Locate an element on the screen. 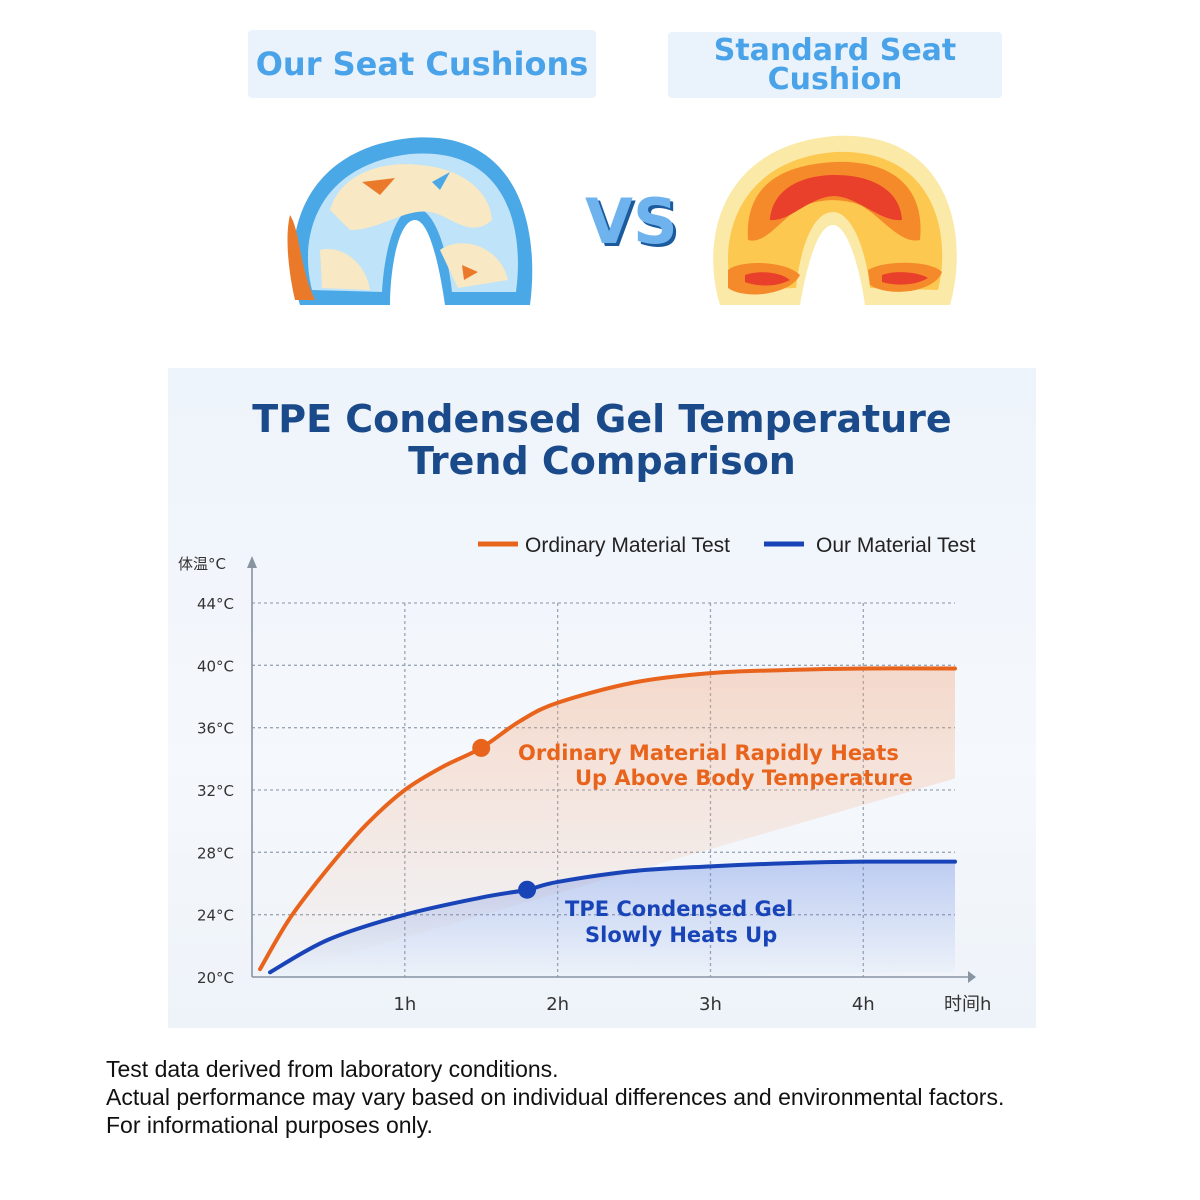 The height and width of the screenshot is (1200, 1200). standard-cushion-label-line2: Cushion is located at coordinates (835, 79).